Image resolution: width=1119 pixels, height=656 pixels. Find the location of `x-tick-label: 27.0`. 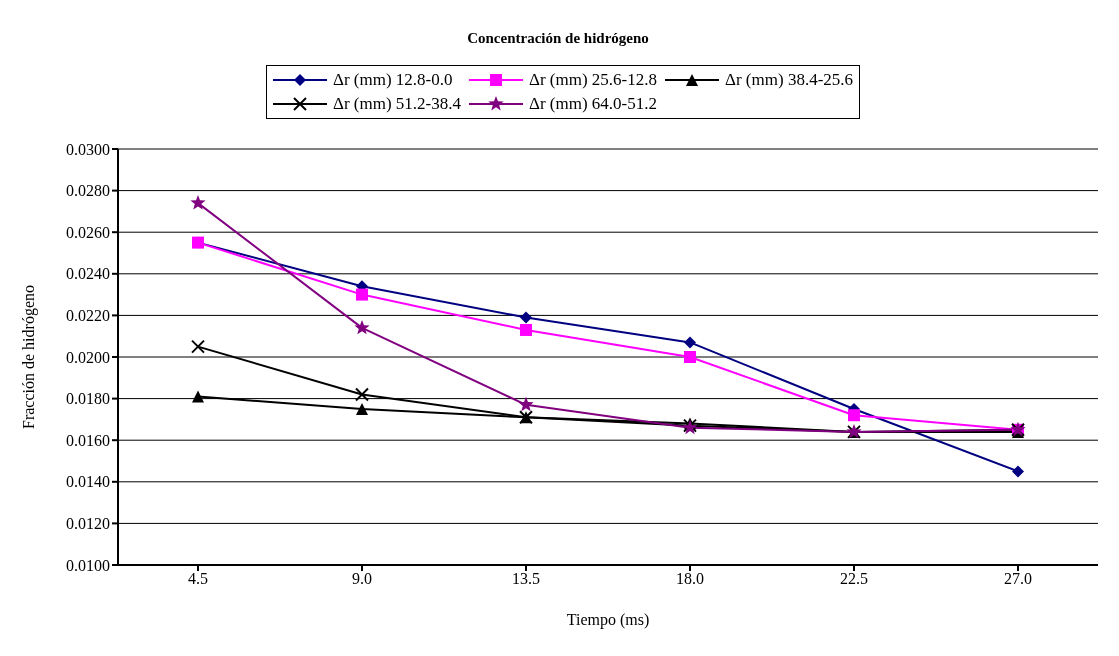

x-tick-label: 27.0 is located at coordinates (1018, 579).